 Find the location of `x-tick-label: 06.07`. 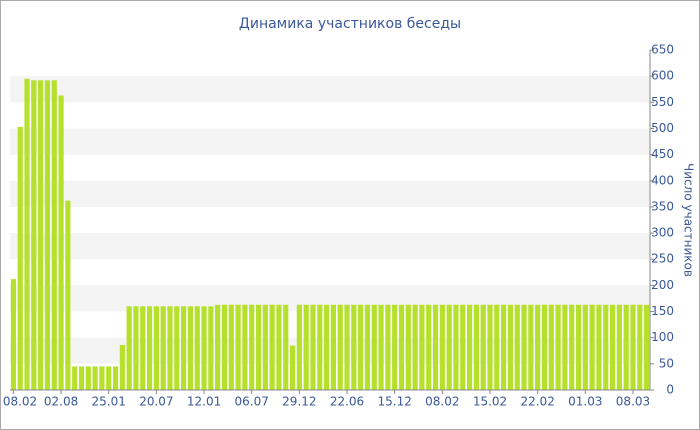

x-tick-label: 06.07 is located at coordinates (252, 402).